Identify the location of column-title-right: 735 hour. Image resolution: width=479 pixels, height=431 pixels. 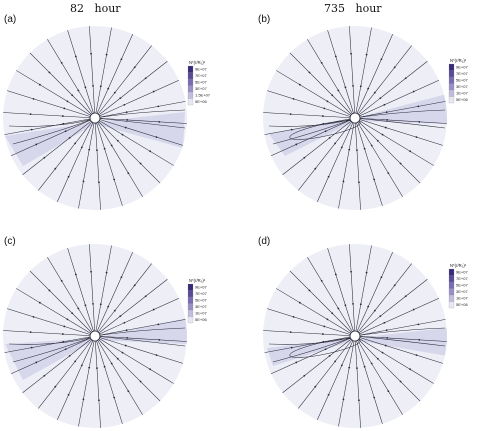
(353, 8).